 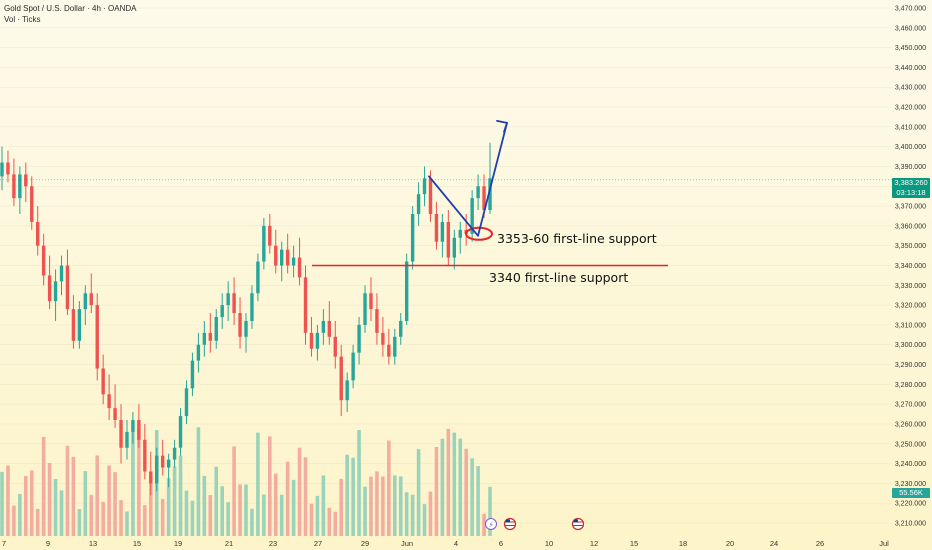 What do you see at coordinates (501, 543) in the screenshot?
I see `time-tick-label: 6` at bounding box center [501, 543].